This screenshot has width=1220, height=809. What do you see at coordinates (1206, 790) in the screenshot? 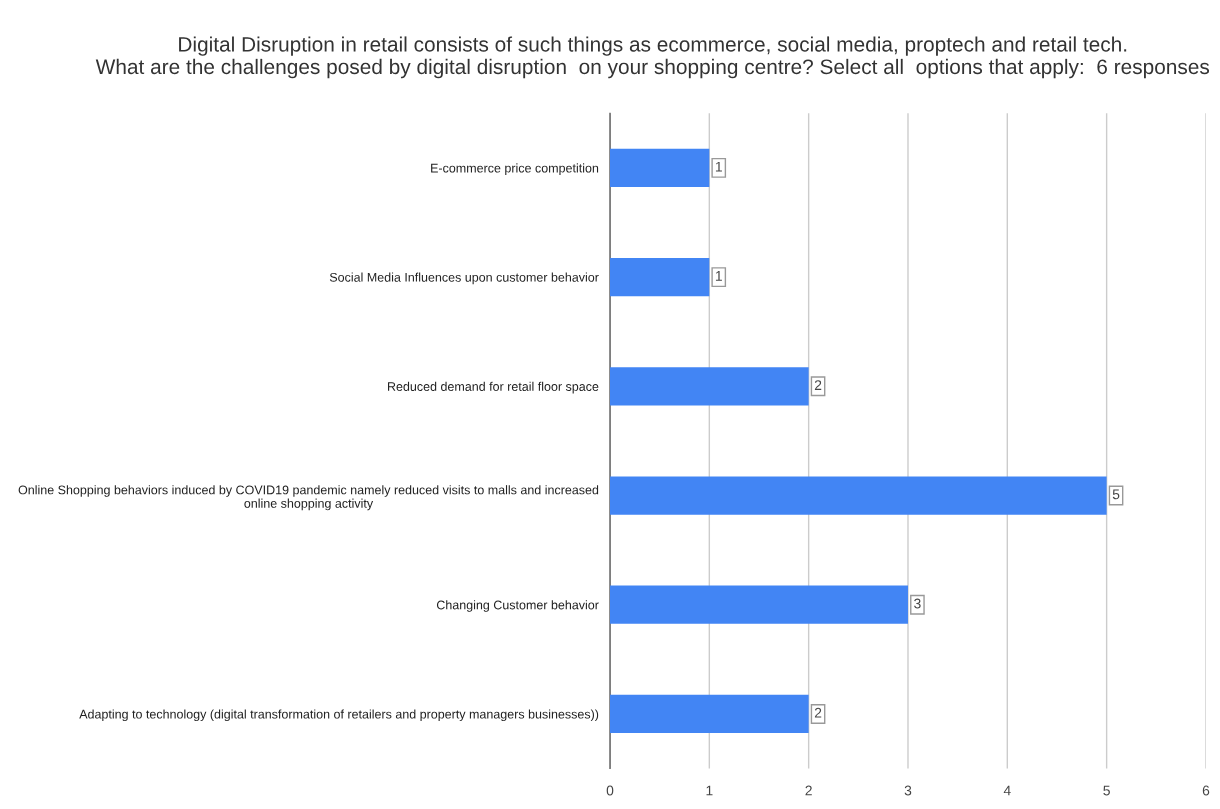
I see `x-tick-label: 6` at bounding box center [1206, 790].